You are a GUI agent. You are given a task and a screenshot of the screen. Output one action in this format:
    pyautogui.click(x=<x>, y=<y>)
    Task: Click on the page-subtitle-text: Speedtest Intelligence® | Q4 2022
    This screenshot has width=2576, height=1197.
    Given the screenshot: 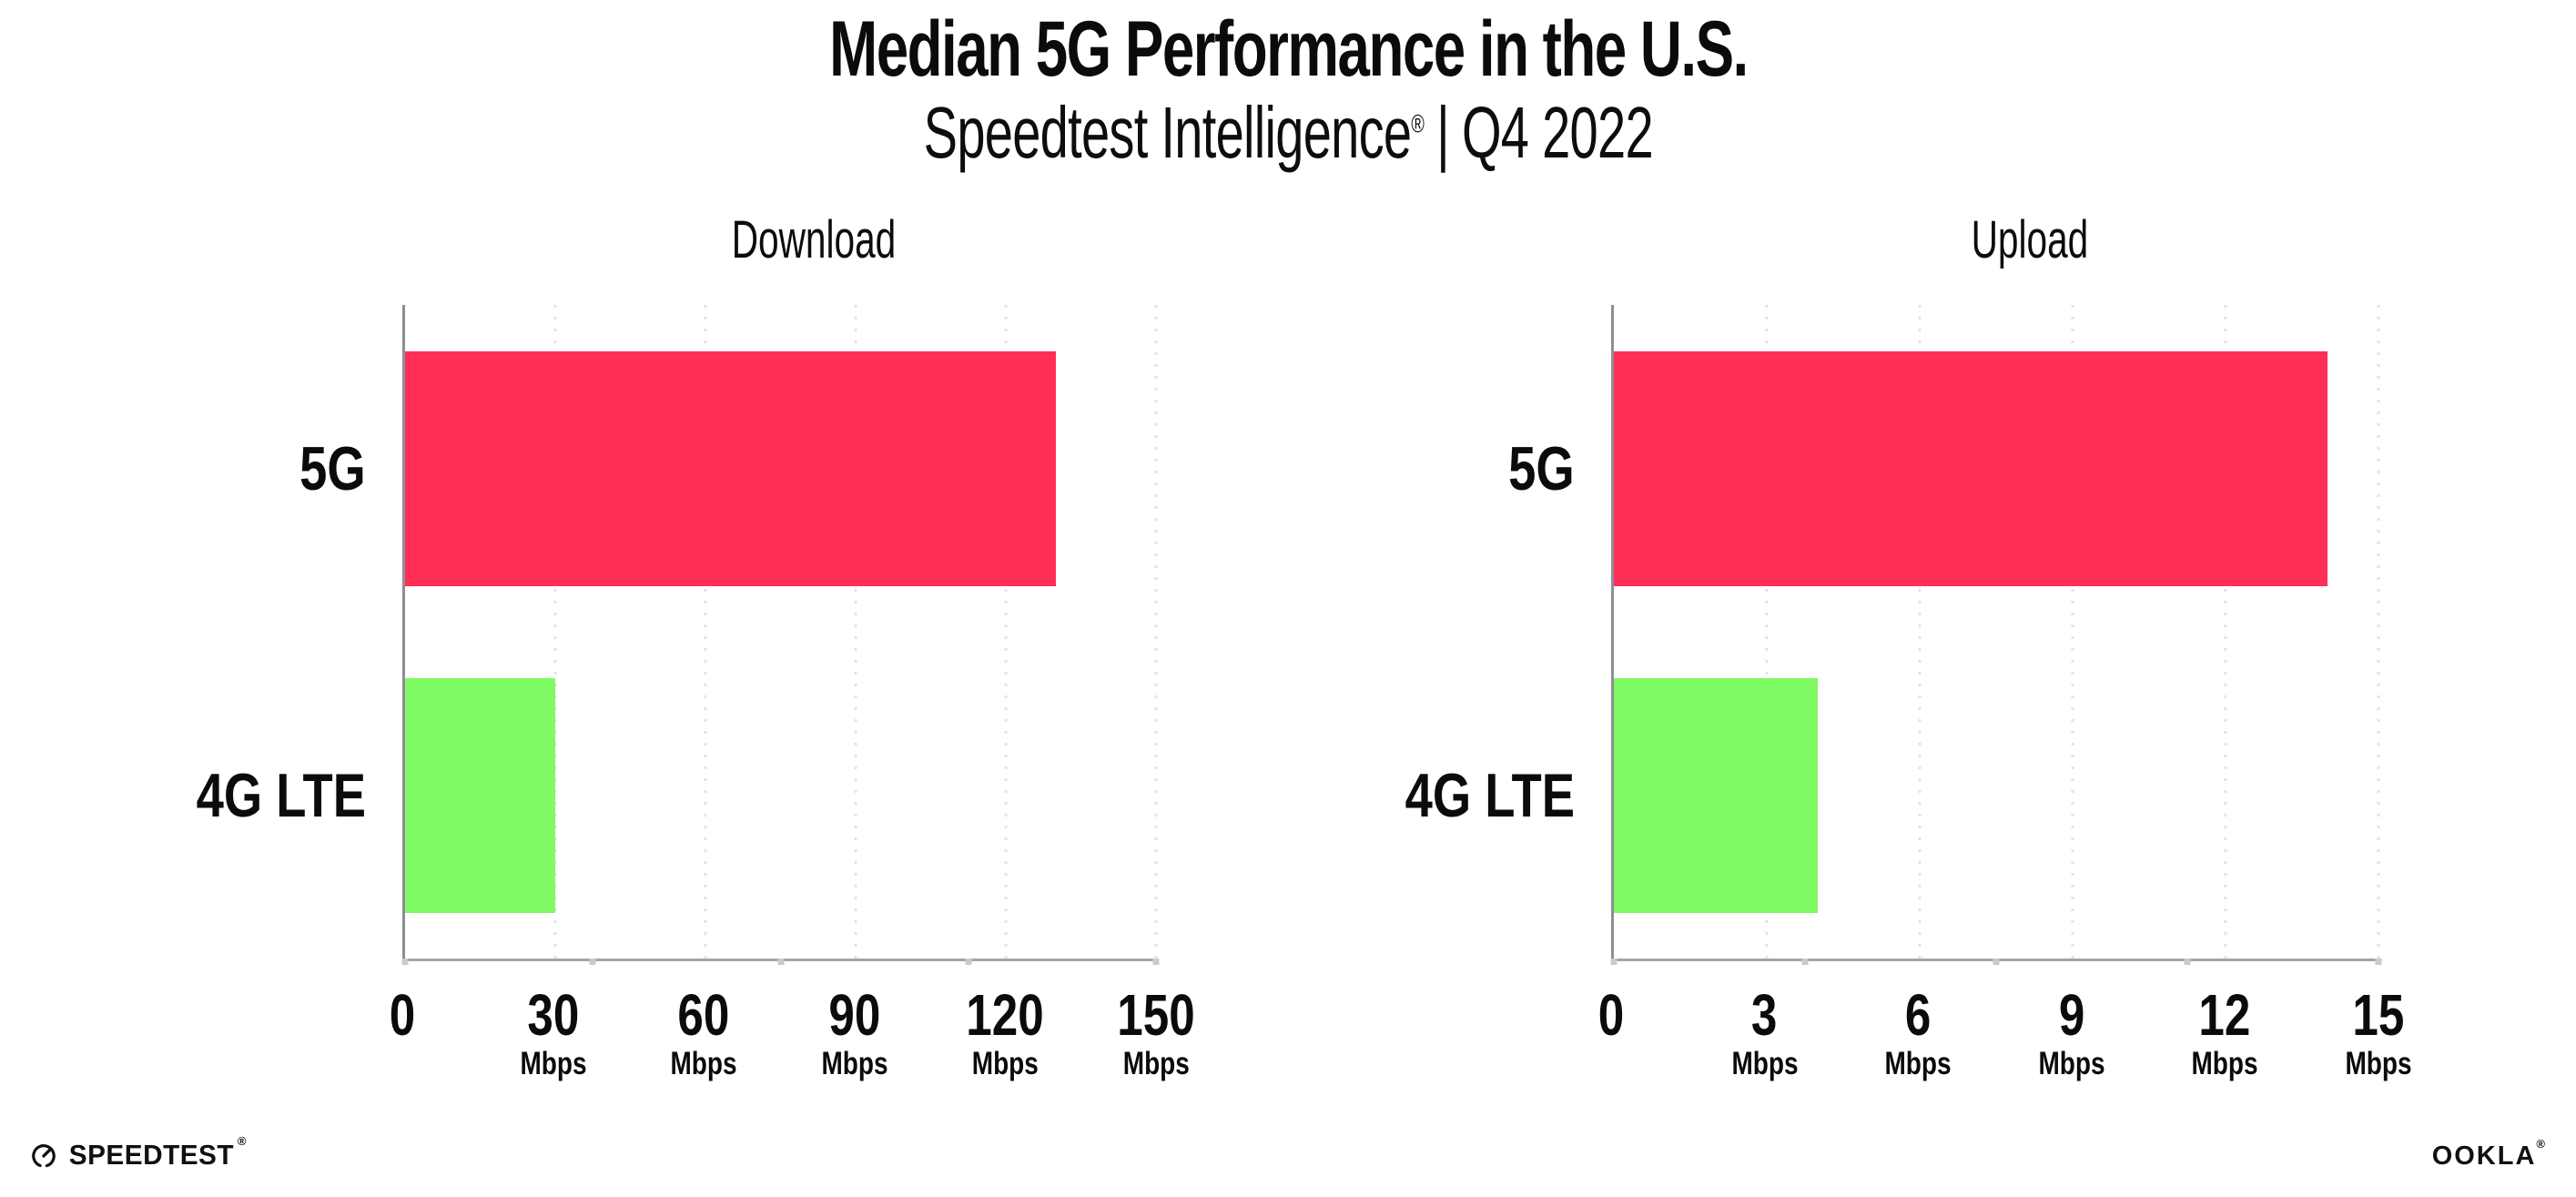 What is the action you would take?
    pyautogui.click(x=1288, y=133)
    